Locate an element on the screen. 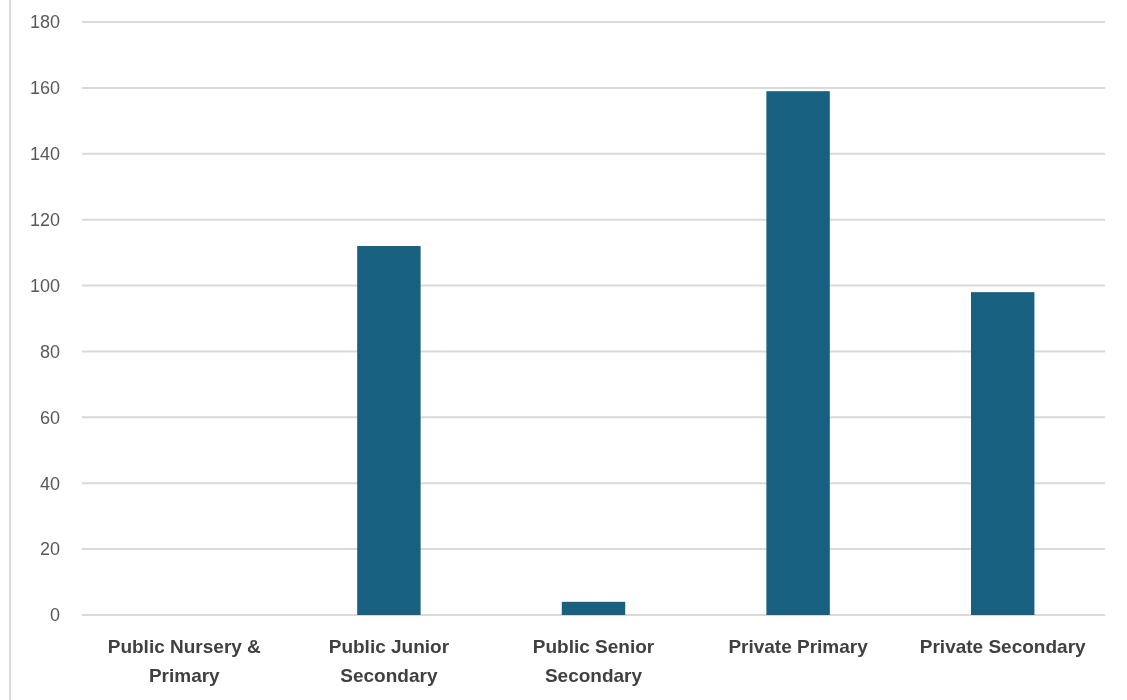 This screenshot has width=1127, height=700. y-tick-label: 60 is located at coordinates (49, 417).